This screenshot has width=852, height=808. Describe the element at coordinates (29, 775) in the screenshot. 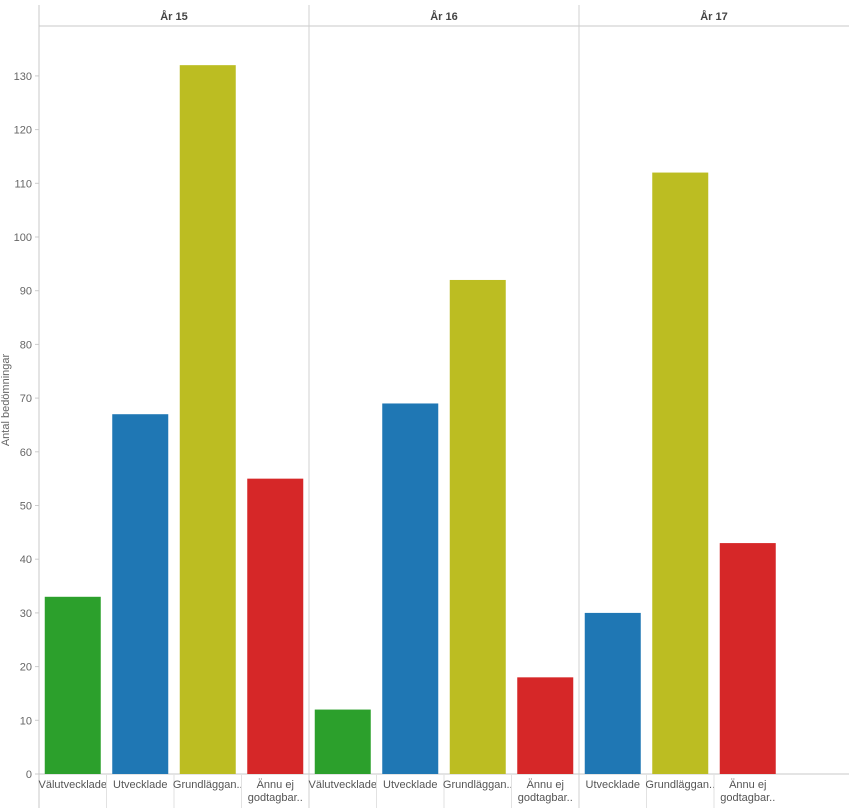

I see `y-tick-label: 0` at that location.